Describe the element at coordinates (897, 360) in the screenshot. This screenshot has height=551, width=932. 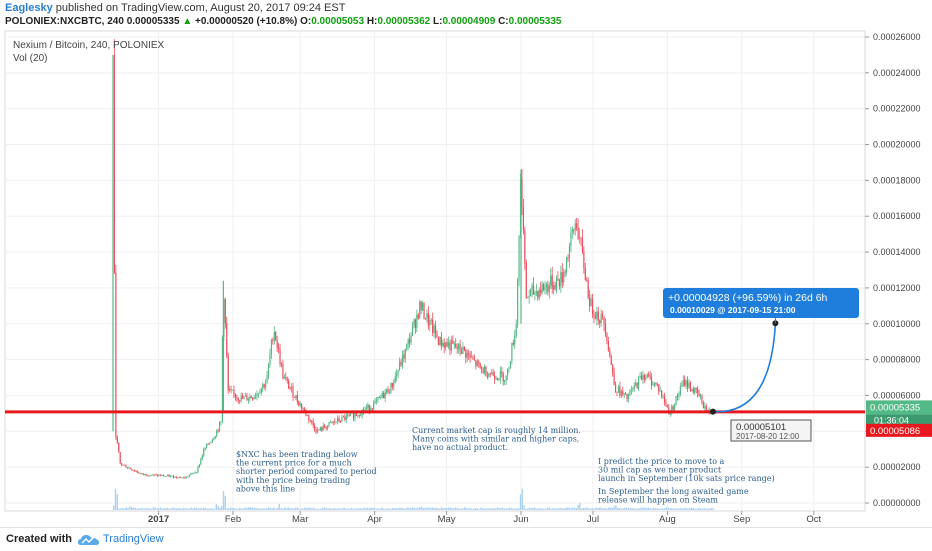
I see `y-tick-label: 0.00008000` at that location.